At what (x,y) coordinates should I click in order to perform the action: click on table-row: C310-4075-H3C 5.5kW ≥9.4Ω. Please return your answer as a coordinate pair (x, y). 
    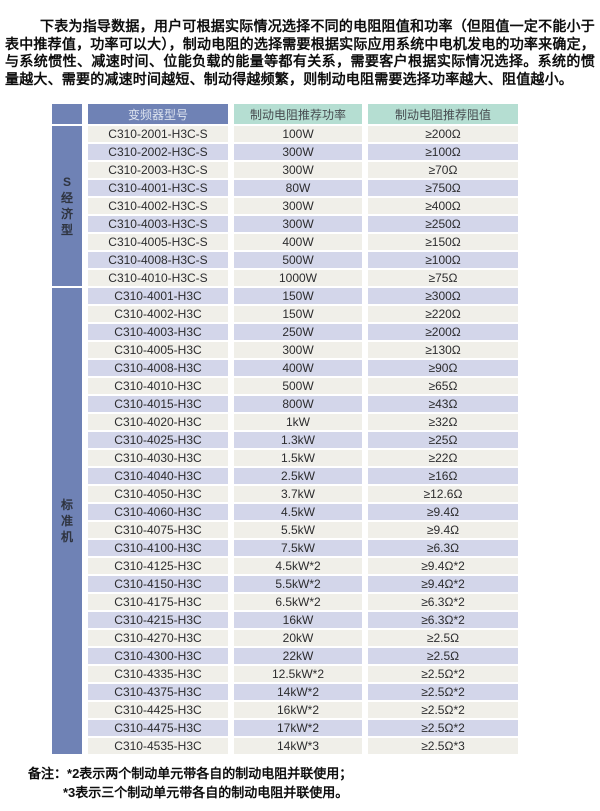
    Looking at the image, I should click on (285, 530).